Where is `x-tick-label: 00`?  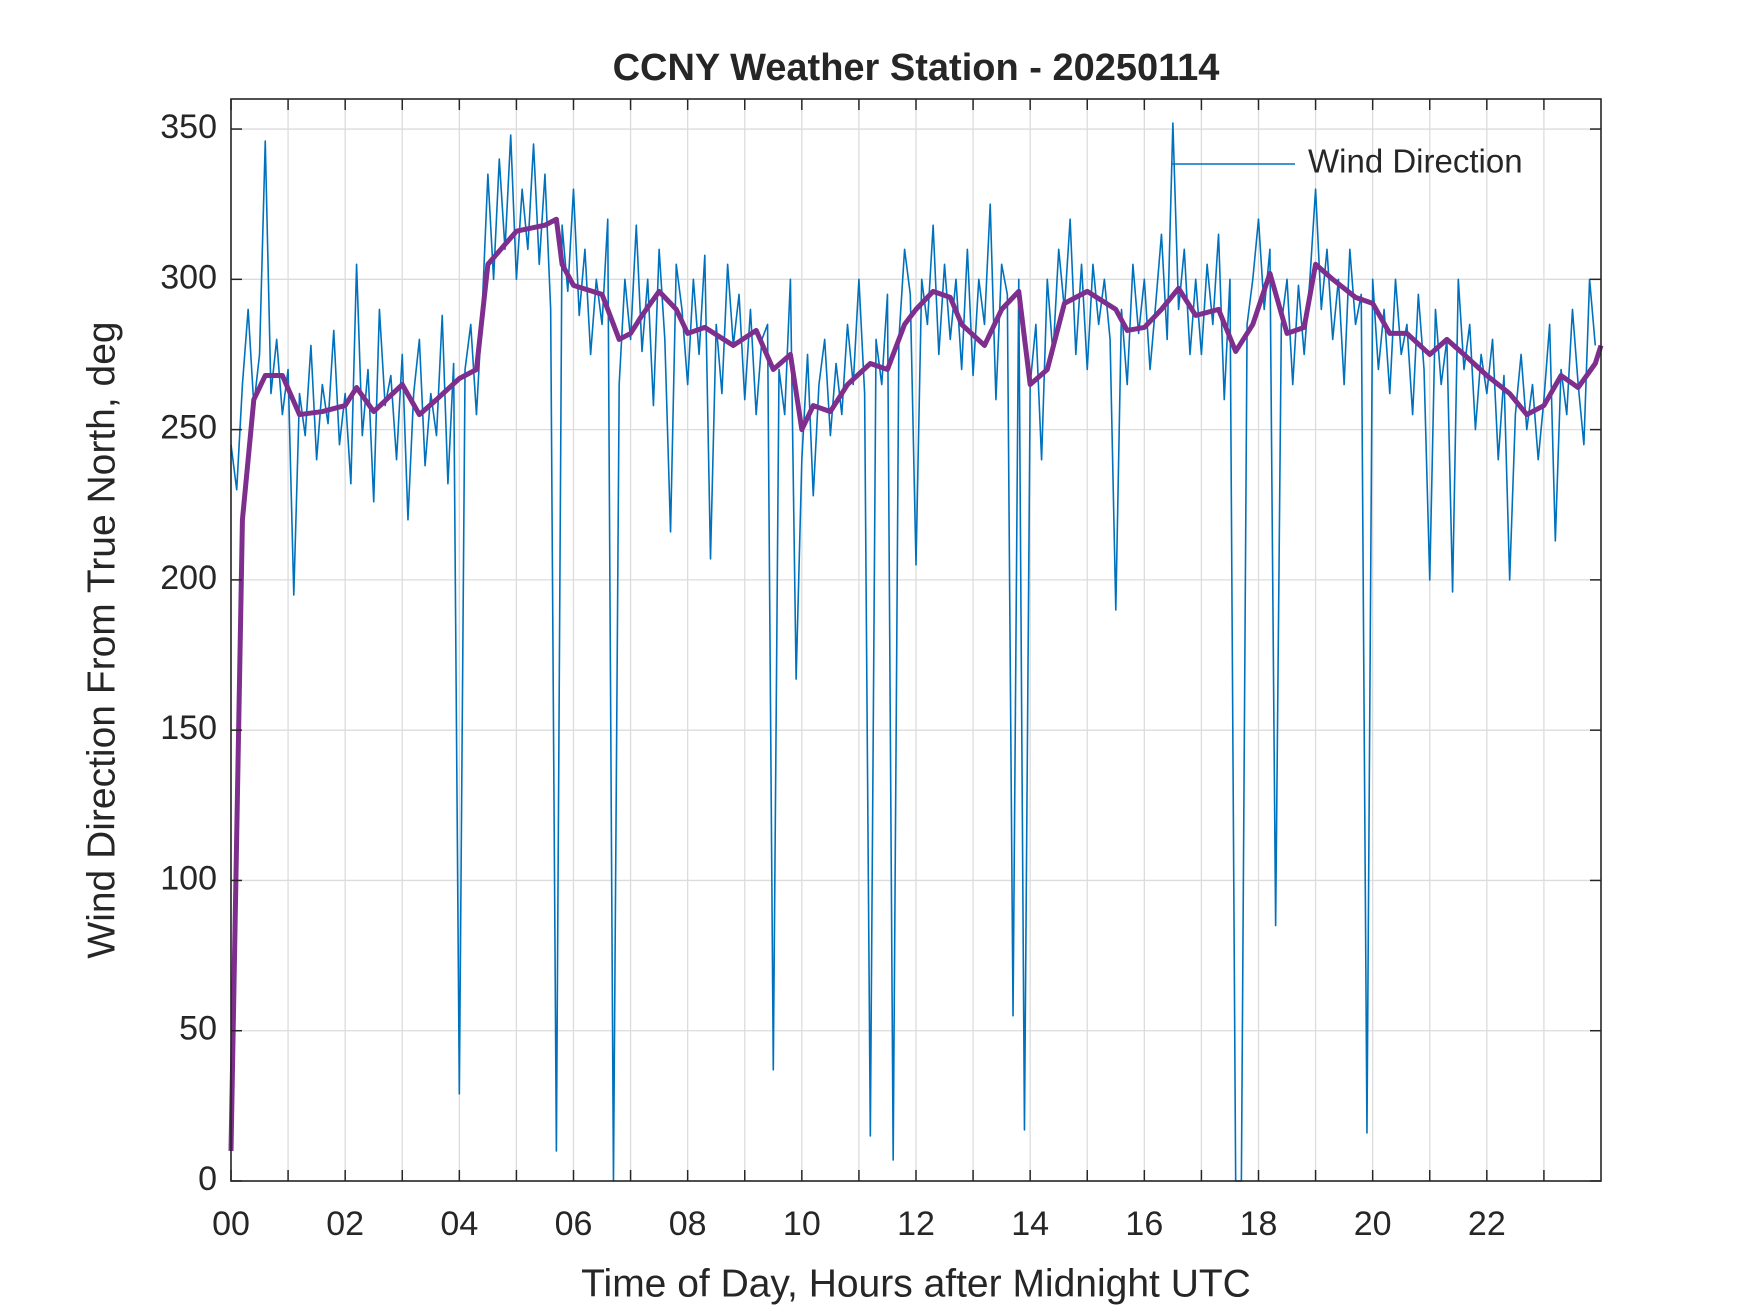
x-tick-label: 00 is located at coordinates (231, 1224).